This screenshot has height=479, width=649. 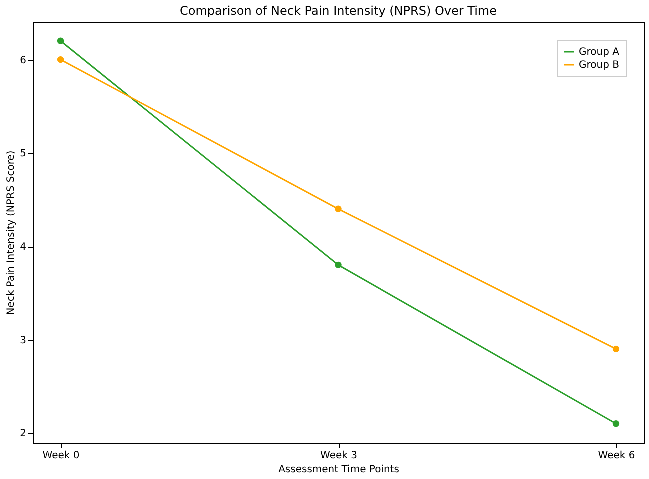 I want to click on chart-title: Comparison of Neck Pain Intensity (NPRS) Over Time, so click(x=339, y=11).